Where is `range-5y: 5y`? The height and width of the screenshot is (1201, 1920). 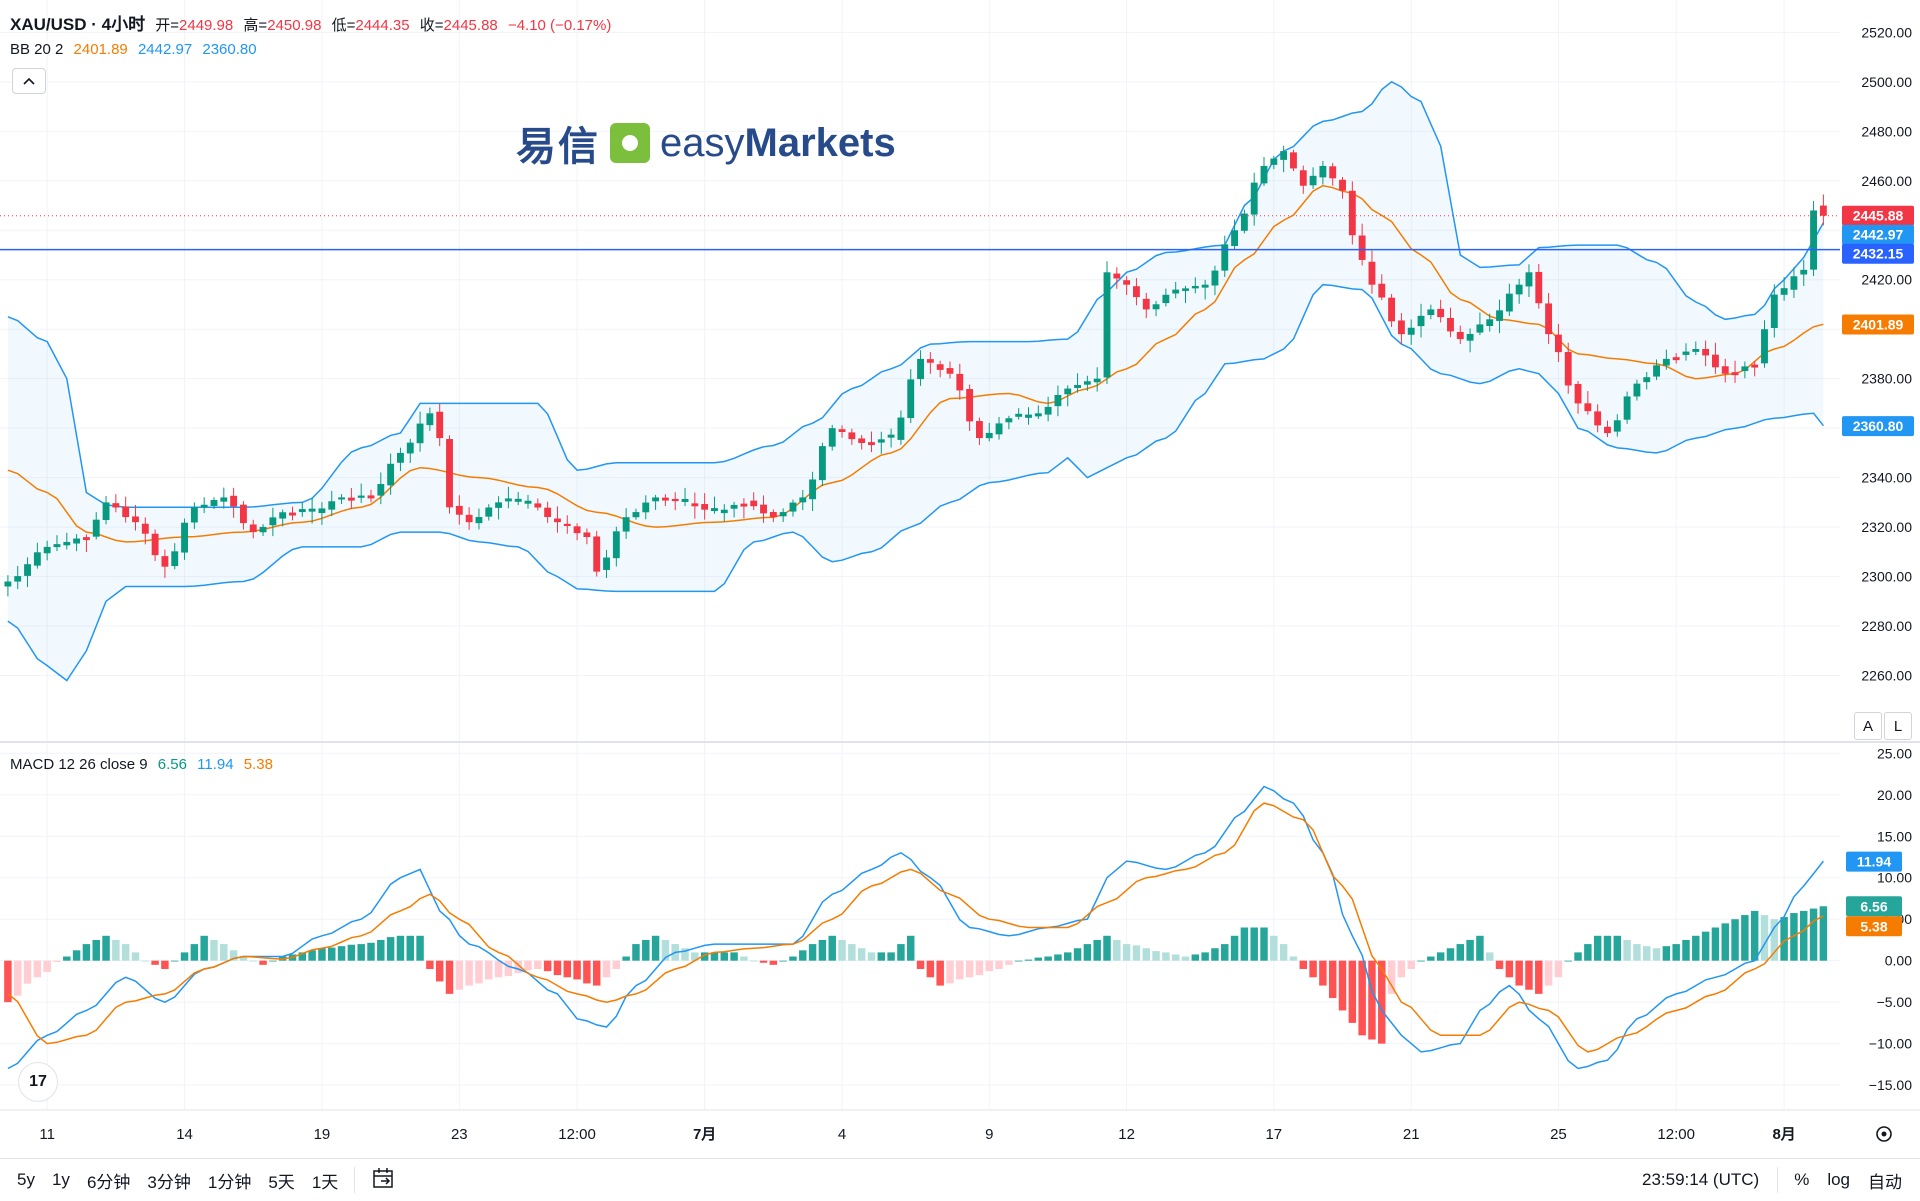 range-5y: 5y is located at coordinates (26, 1179).